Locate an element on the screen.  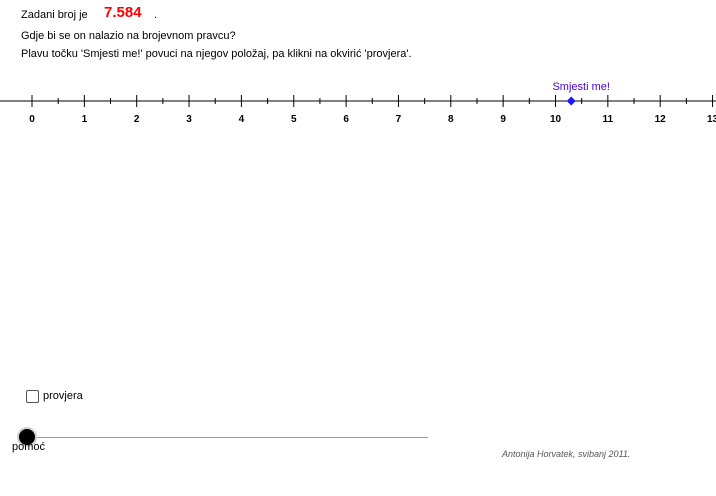
provjera-label: provjera is located at coordinates (63, 396).